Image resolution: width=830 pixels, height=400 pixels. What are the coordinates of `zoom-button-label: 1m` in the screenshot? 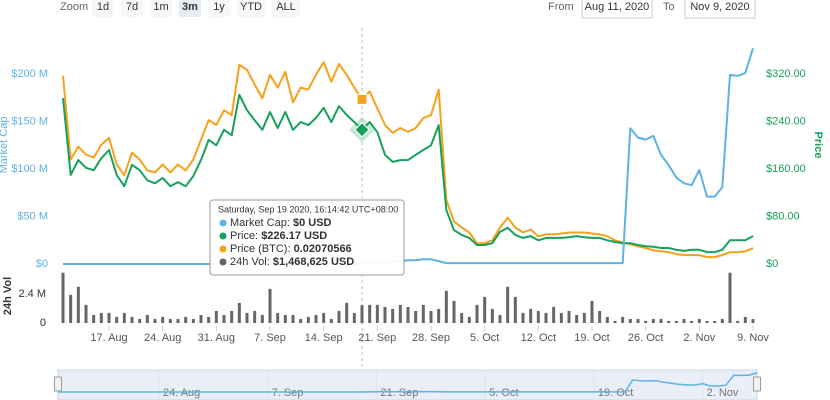 It's located at (160, 7).